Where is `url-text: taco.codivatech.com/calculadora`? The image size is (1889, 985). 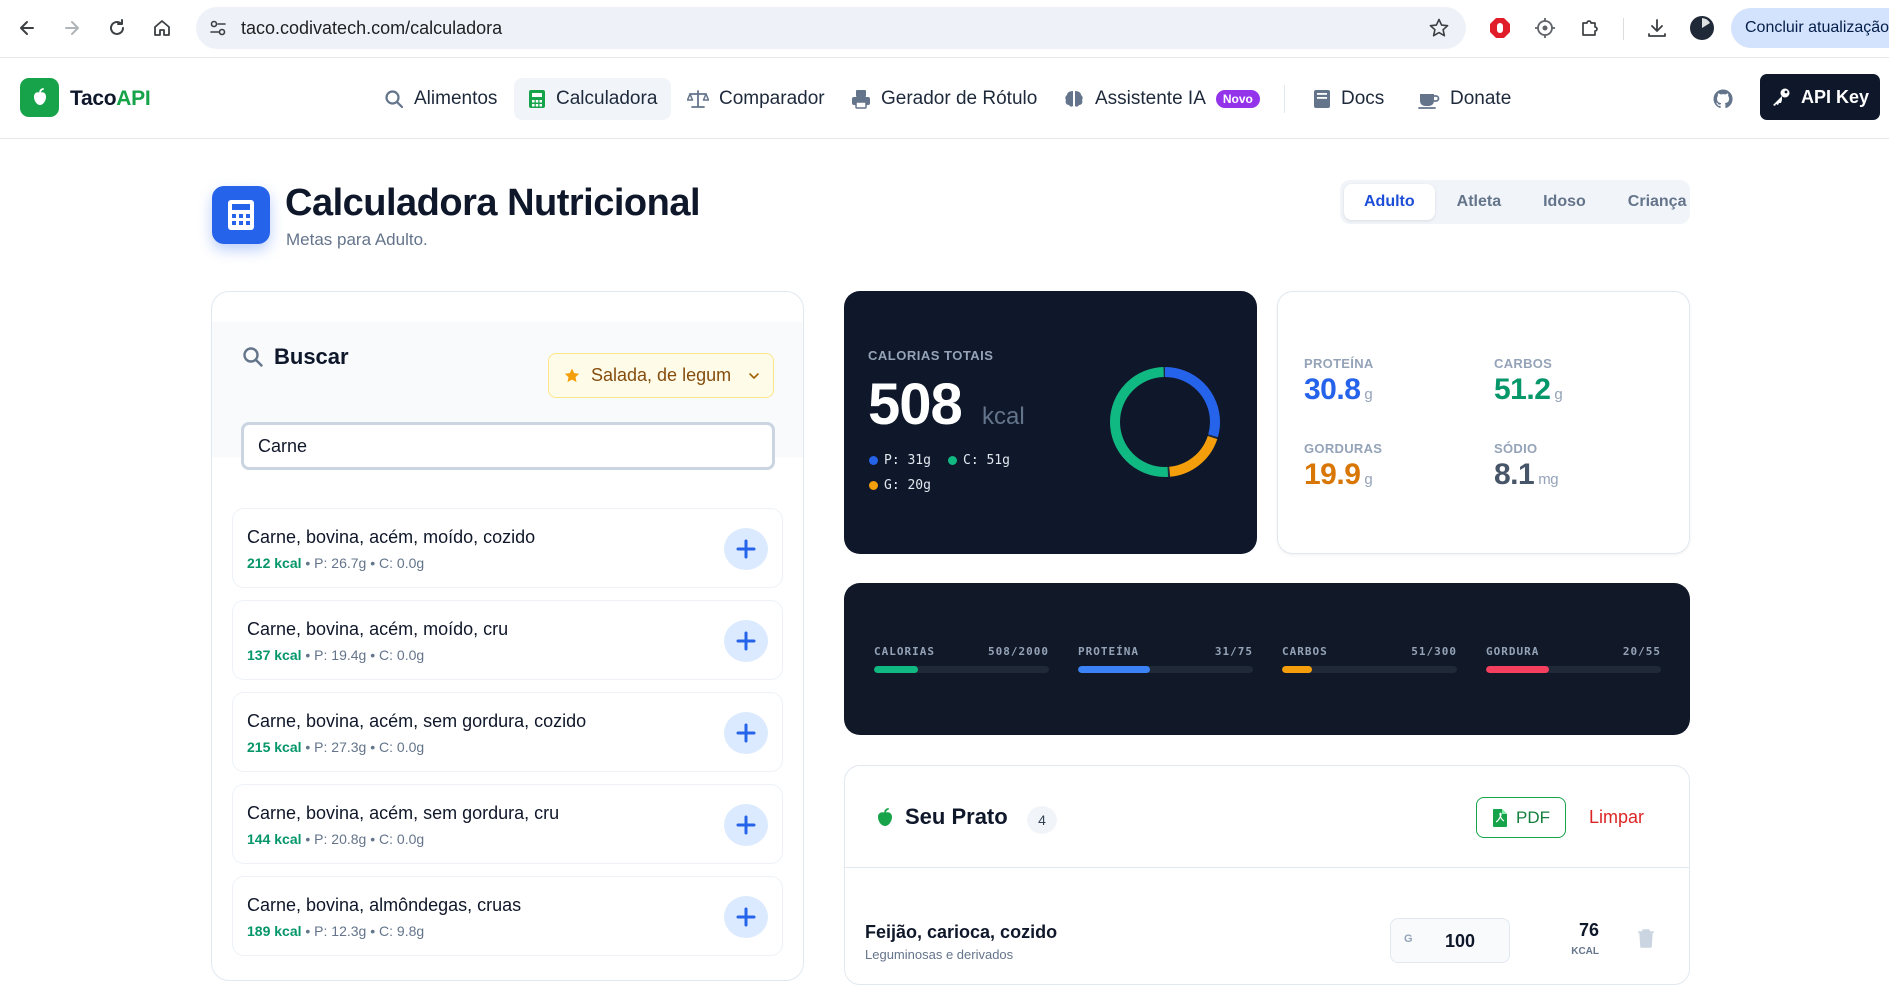
url-text: taco.codivatech.com/calculadora is located at coordinates (372, 28).